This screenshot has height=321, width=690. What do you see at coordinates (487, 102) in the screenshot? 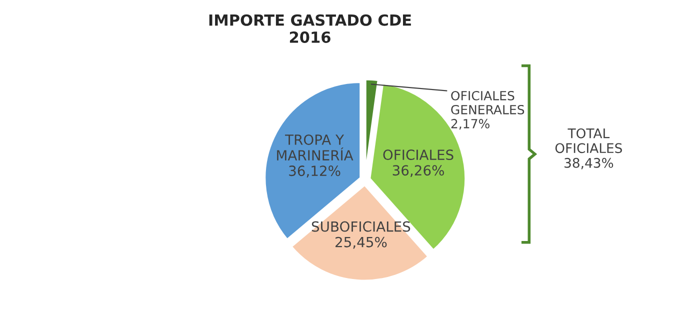
I see `slice-label: OFICIALES GENERALES` at bounding box center [487, 102].